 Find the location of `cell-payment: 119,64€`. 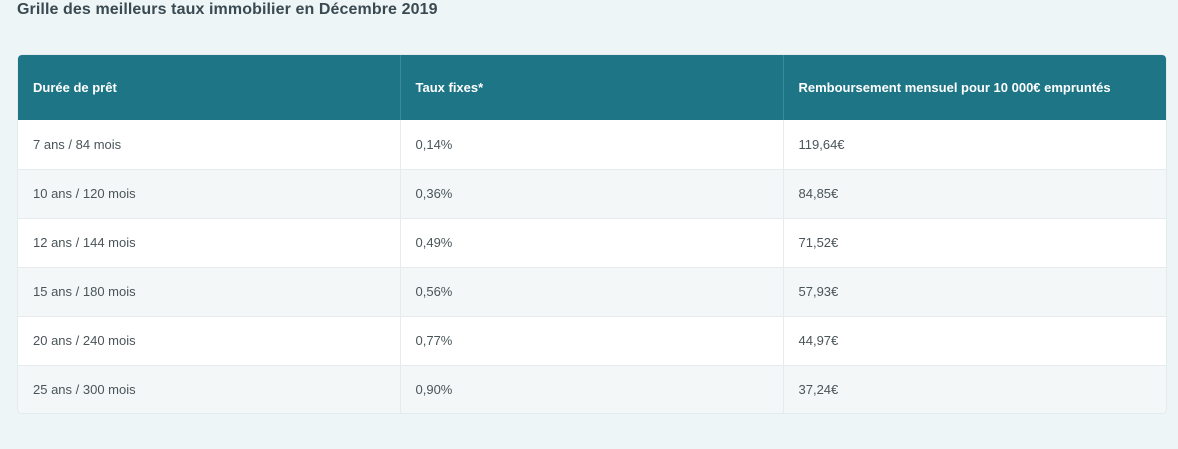

cell-payment: 119,64€ is located at coordinates (821, 144).